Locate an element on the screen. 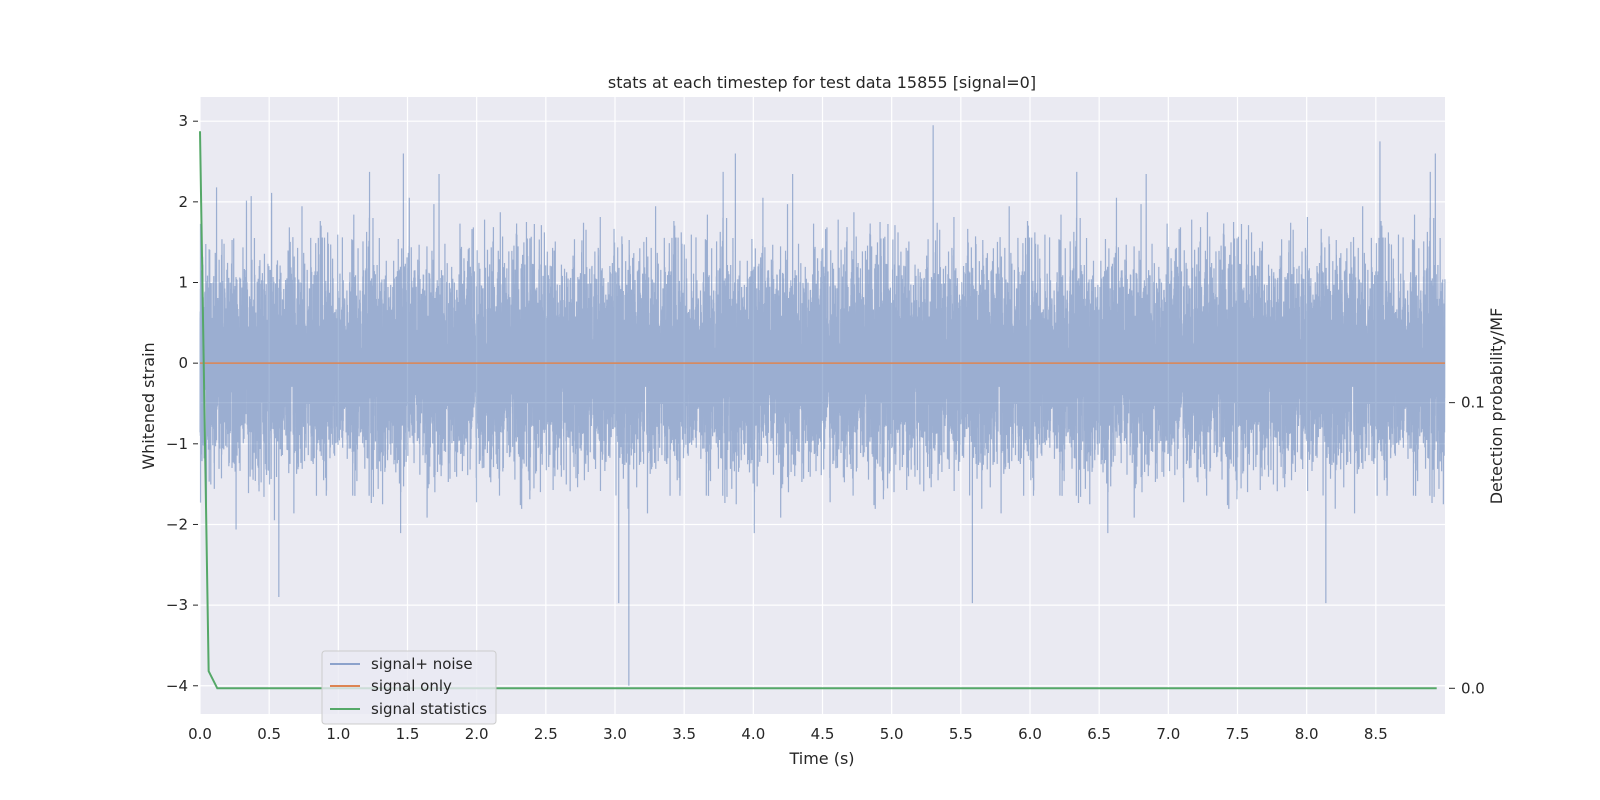 Image resolution: width=1600 pixels, height=800 pixels. legend-item: signal statistics is located at coordinates (408, 709).